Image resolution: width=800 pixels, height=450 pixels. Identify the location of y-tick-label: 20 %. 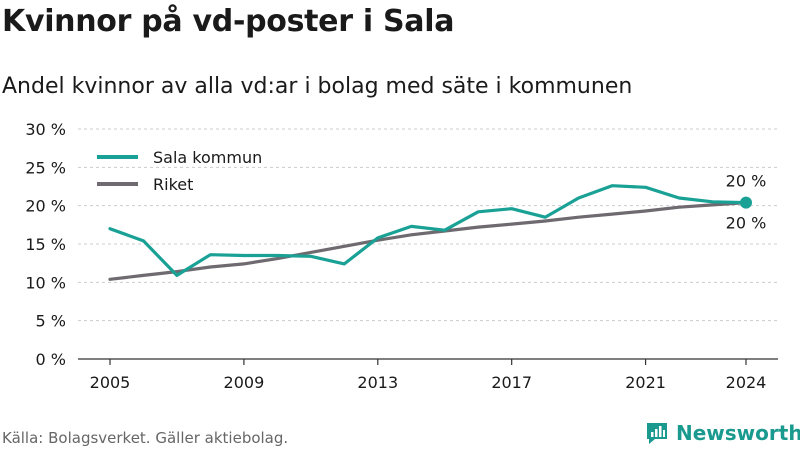
(45, 206).